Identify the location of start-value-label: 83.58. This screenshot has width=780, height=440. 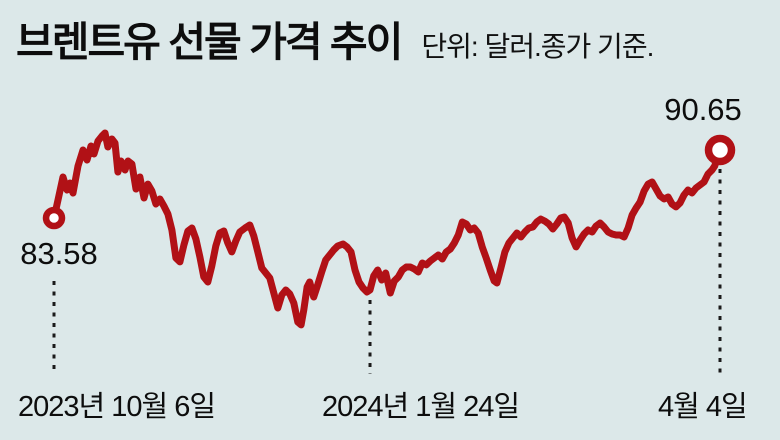
(59, 253).